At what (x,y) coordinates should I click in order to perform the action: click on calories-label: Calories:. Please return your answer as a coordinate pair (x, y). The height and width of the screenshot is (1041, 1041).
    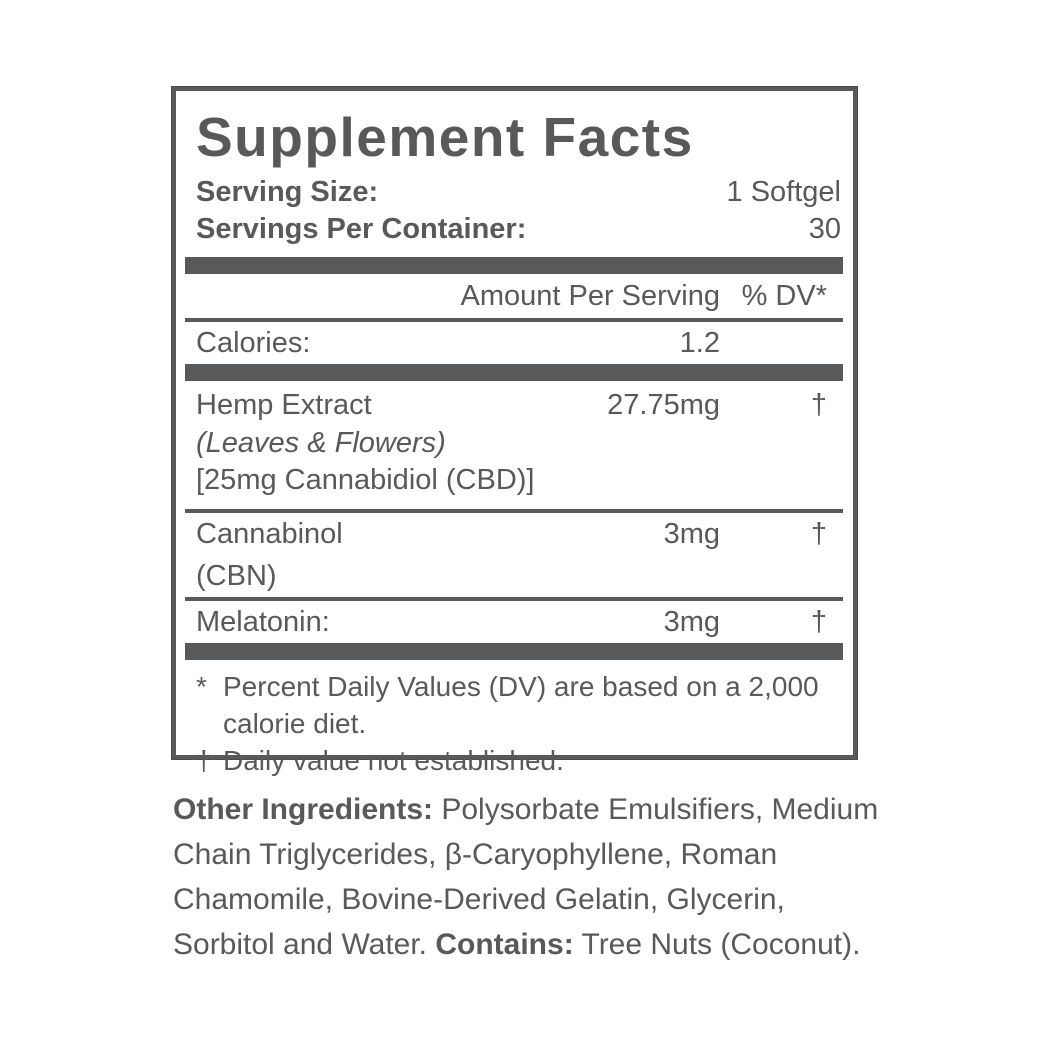
    Looking at the image, I should click on (253, 342).